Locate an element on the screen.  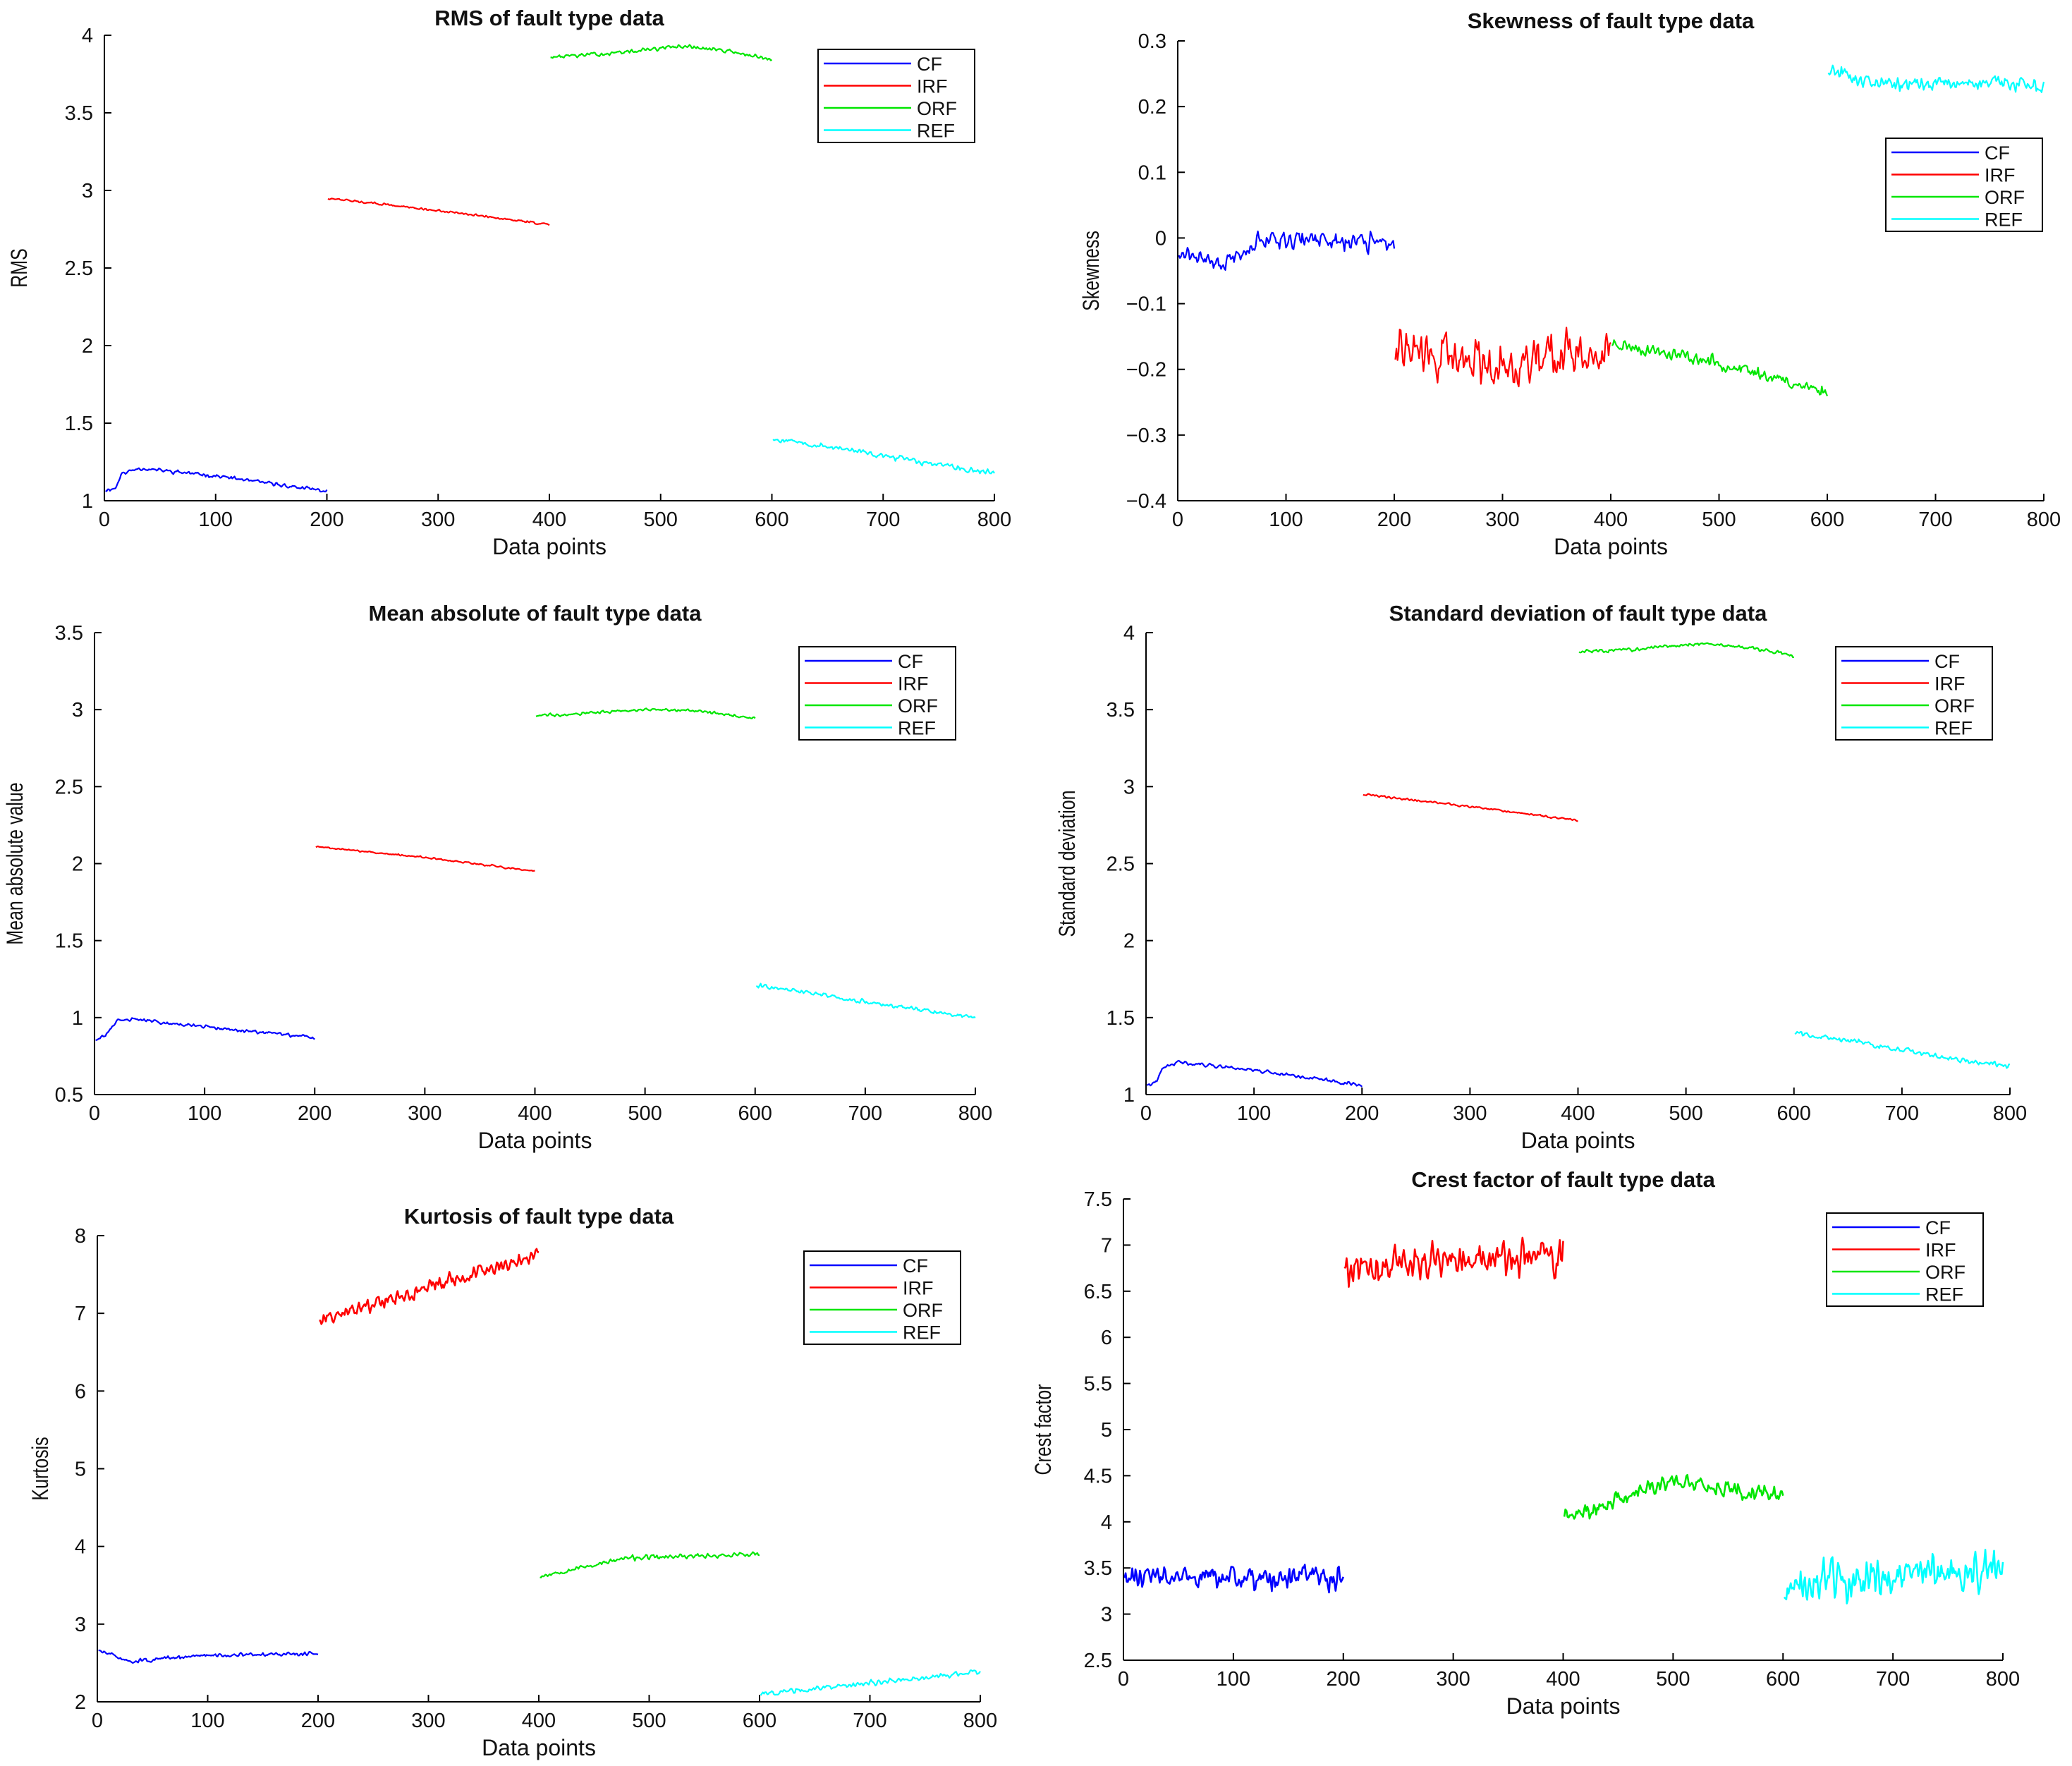
y-tick-label: 7 is located at coordinates (1106, 1245).